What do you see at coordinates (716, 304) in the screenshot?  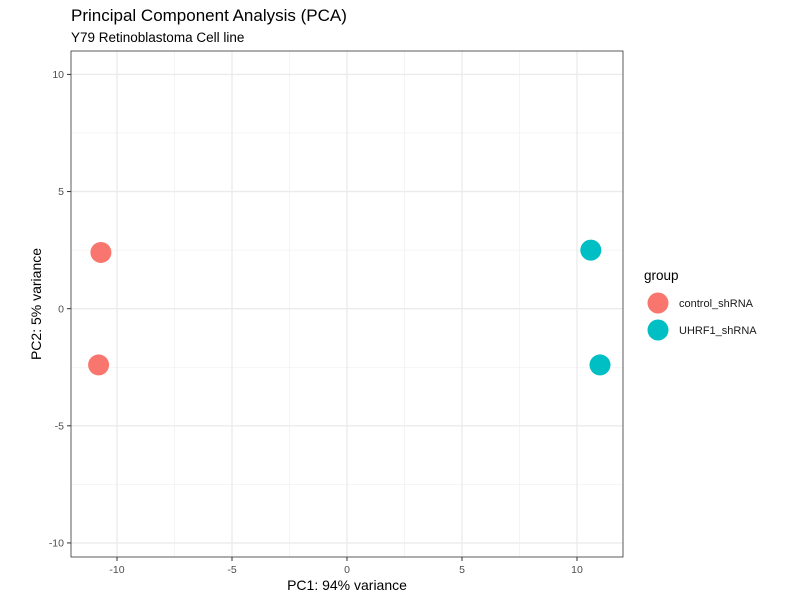 I see `legend-label-control-shrna: control_shRNA` at bounding box center [716, 304].